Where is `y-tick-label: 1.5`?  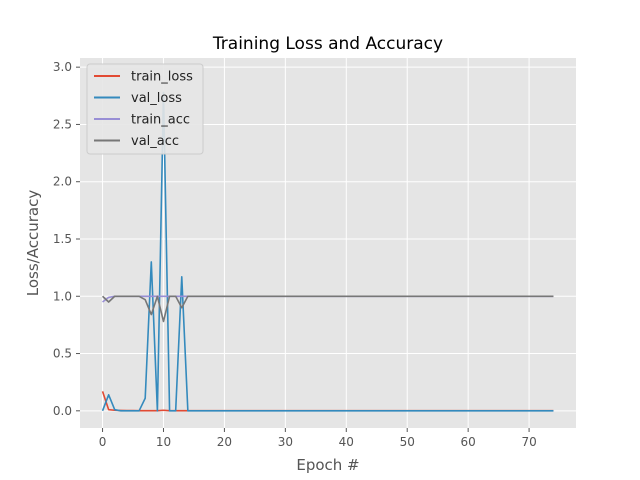
y-tick-label: 1.5 is located at coordinates (62, 239).